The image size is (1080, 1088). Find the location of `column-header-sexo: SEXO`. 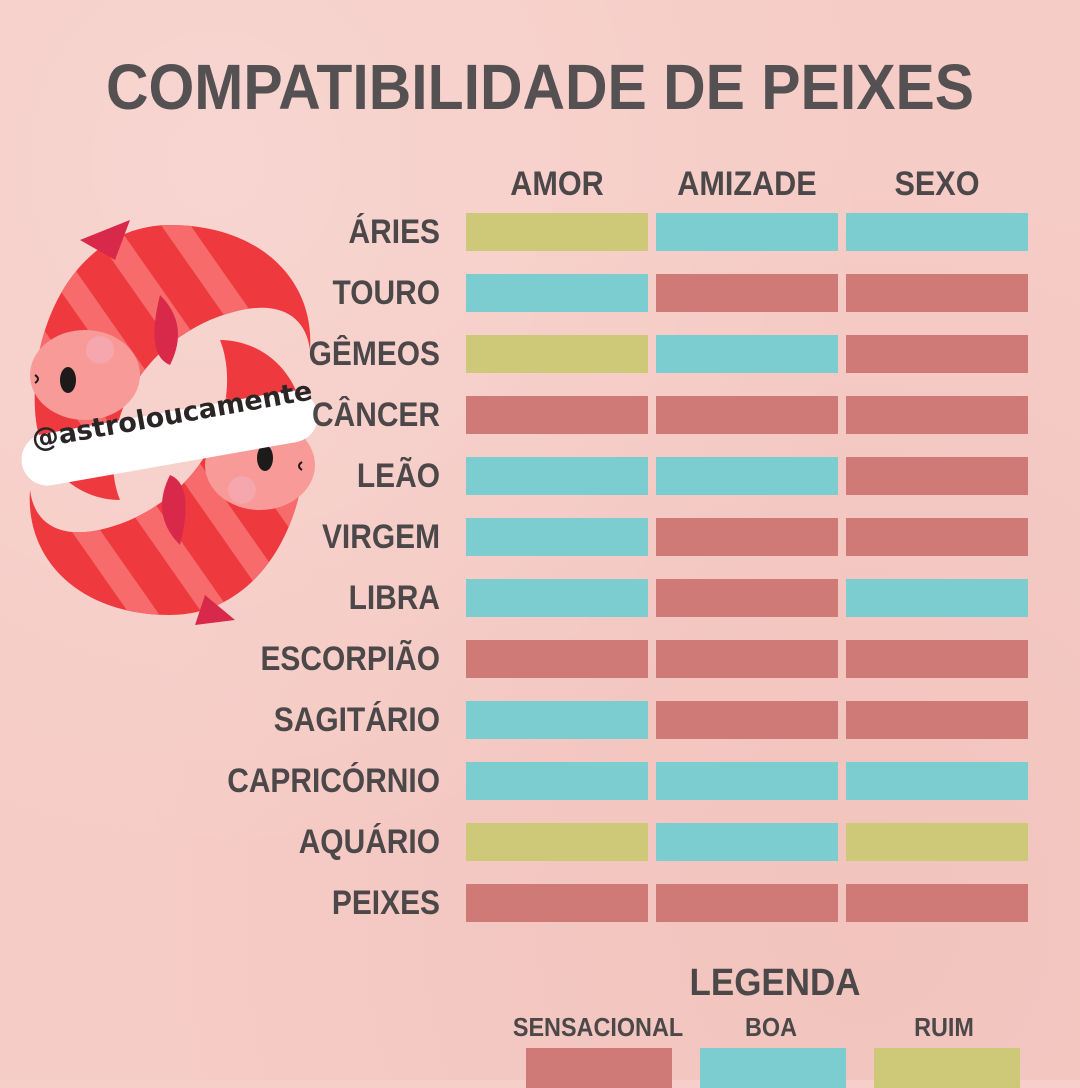

column-header-sexo: SEXO is located at coordinates (937, 184).